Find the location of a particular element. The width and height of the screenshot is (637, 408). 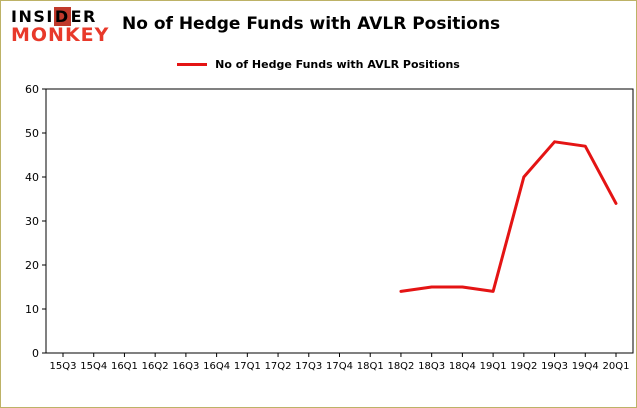

svg-text: 20Q1 is located at coordinates (616, 366).